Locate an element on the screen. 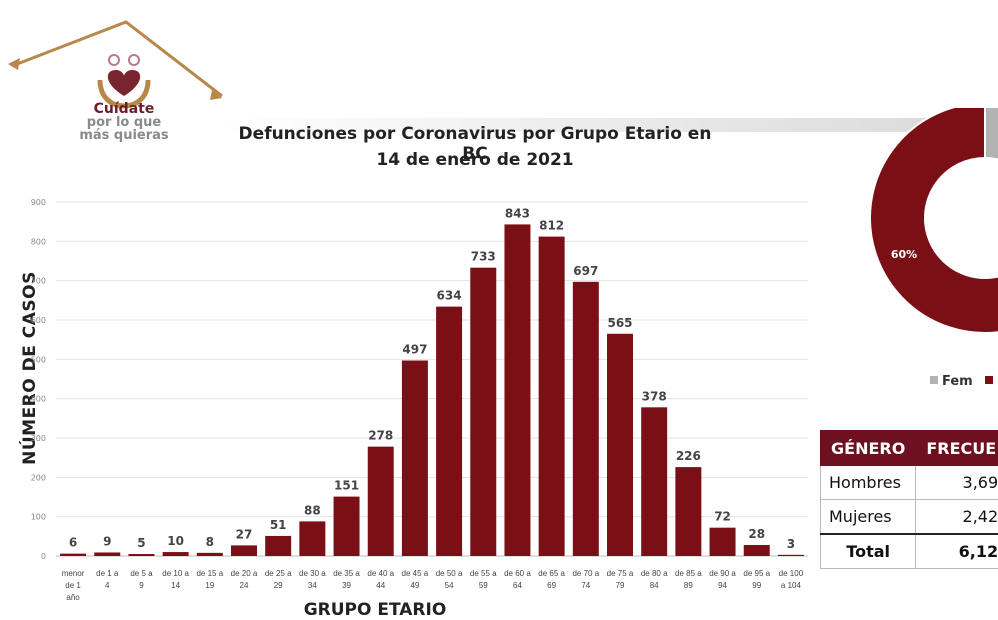 The image size is (998, 620). donut-slice is located at coordinates (934, 220).